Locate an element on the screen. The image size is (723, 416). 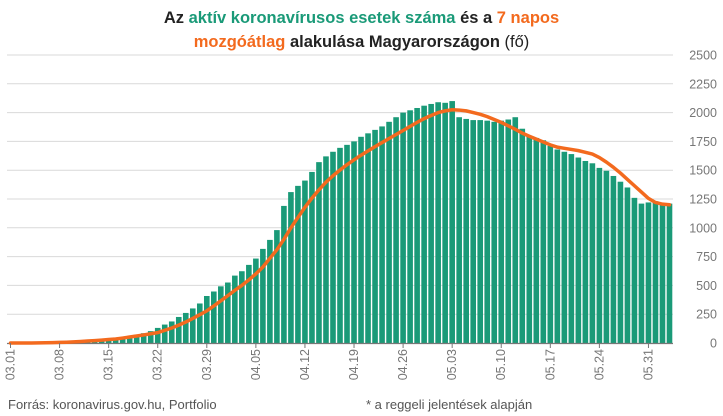
y-tick-label: 2500 is located at coordinates (703, 56).